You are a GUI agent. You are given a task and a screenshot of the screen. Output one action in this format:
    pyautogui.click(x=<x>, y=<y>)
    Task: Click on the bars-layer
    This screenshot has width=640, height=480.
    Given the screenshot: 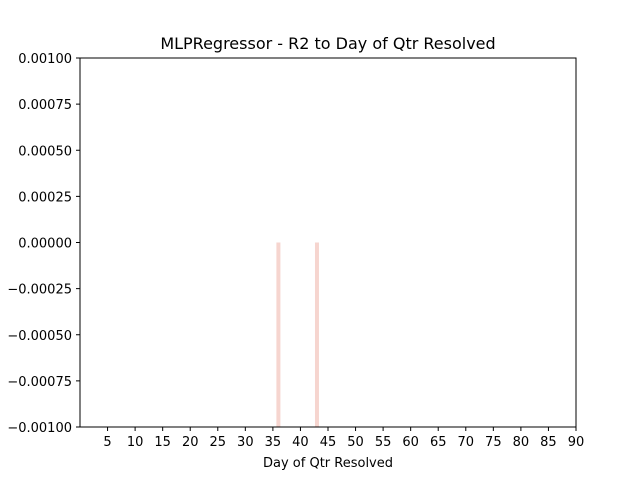 What is the action you would take?
    pyautogui.click(x=297, y=334)
    